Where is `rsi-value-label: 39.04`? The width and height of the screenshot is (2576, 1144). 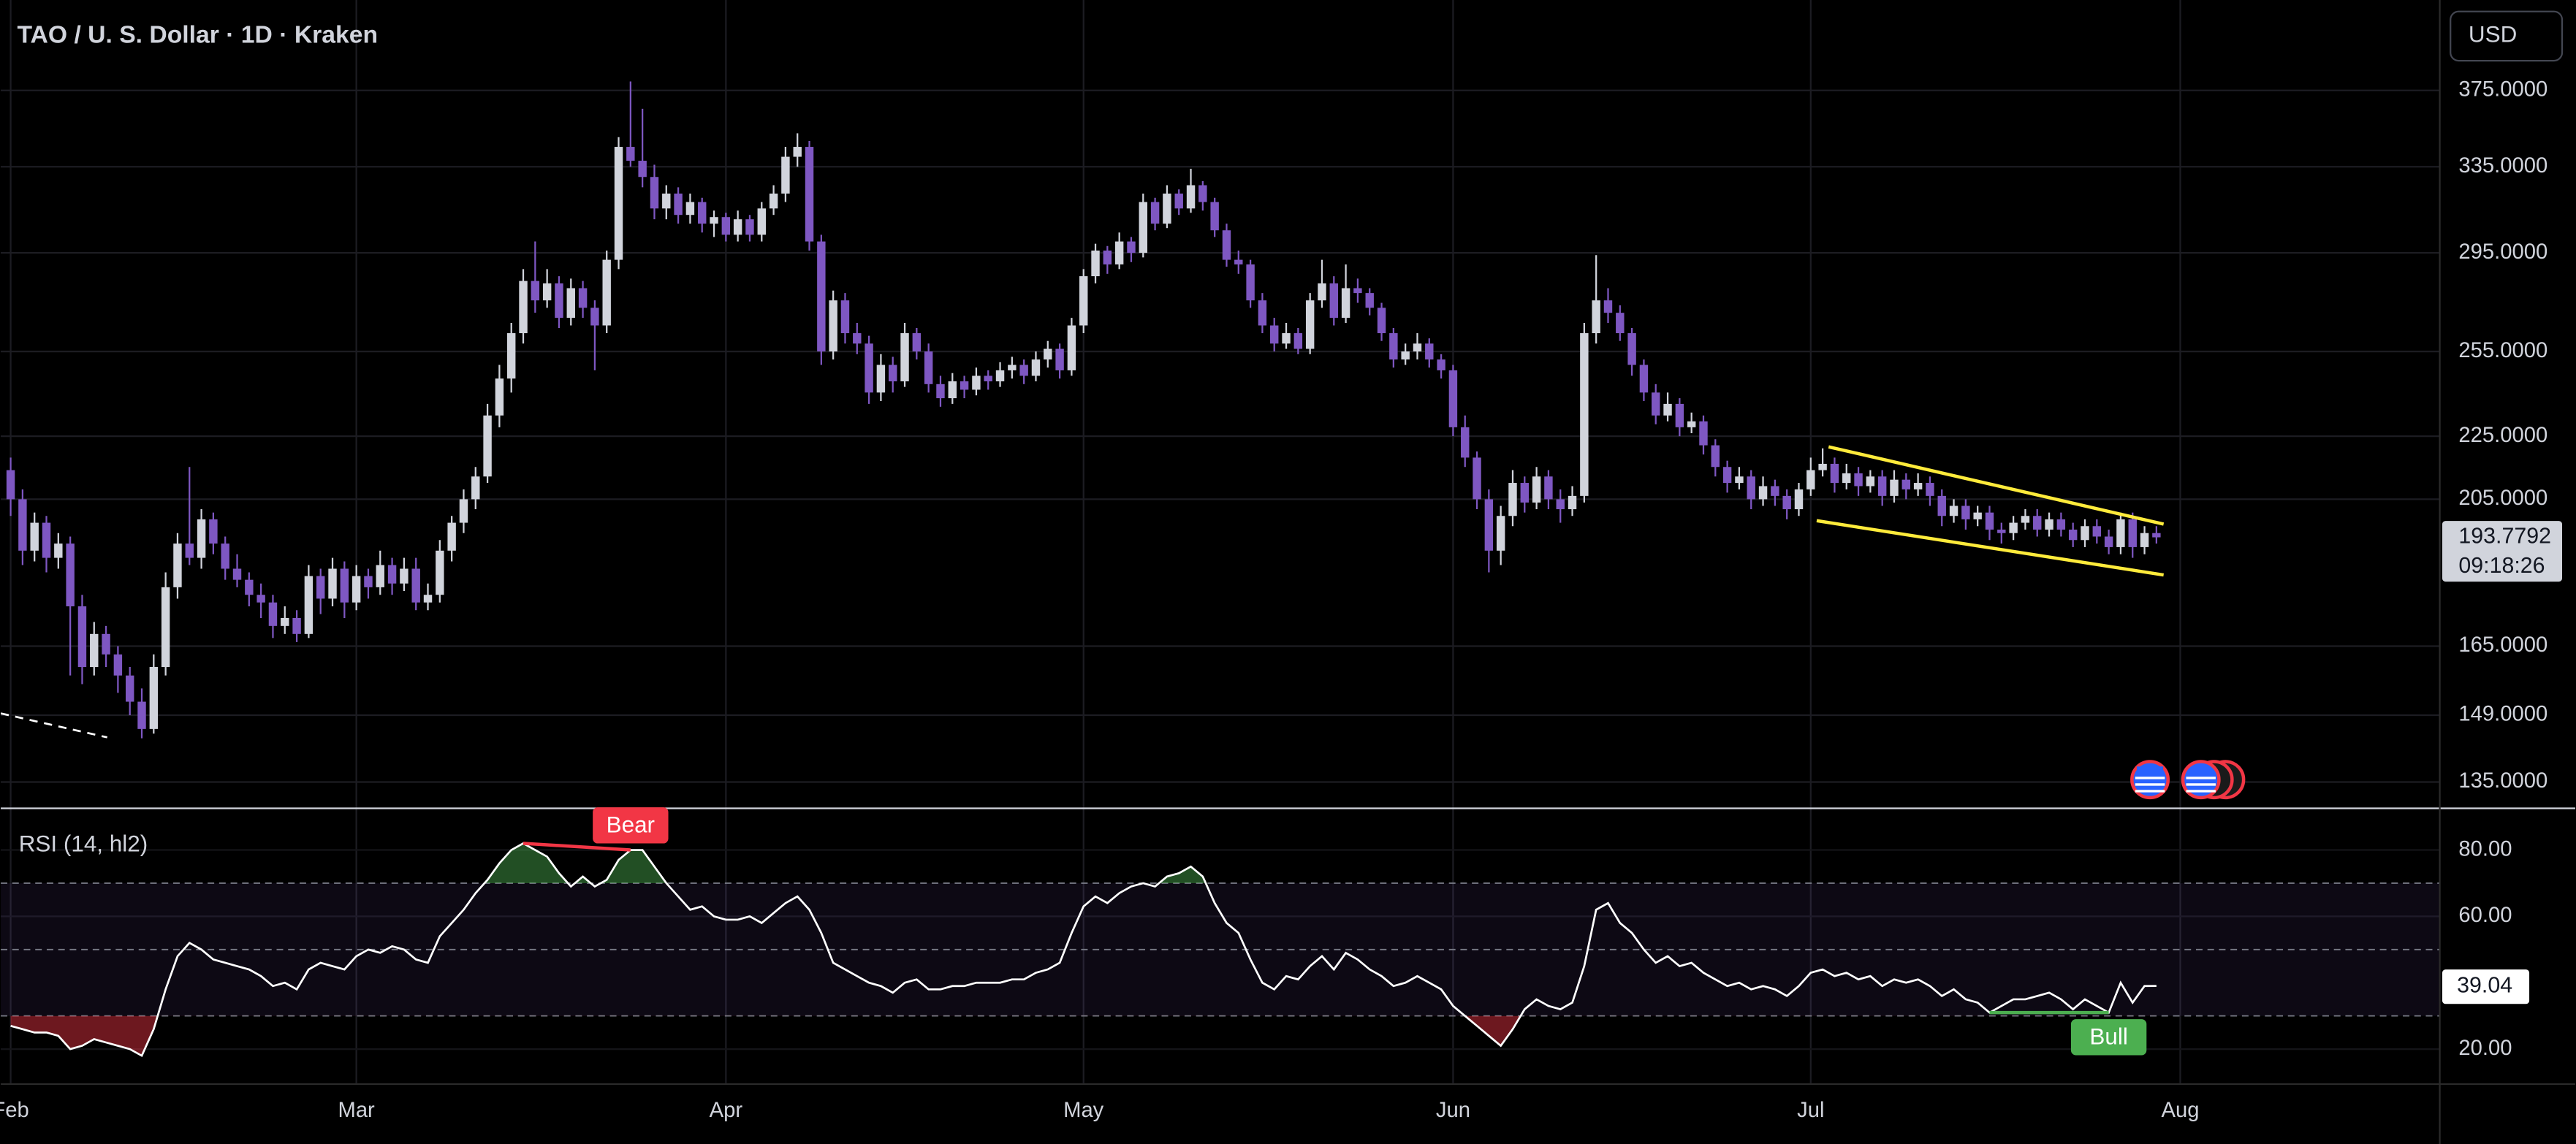
rsi-value-label: 39.04 is located at coordinates (2485, 986).